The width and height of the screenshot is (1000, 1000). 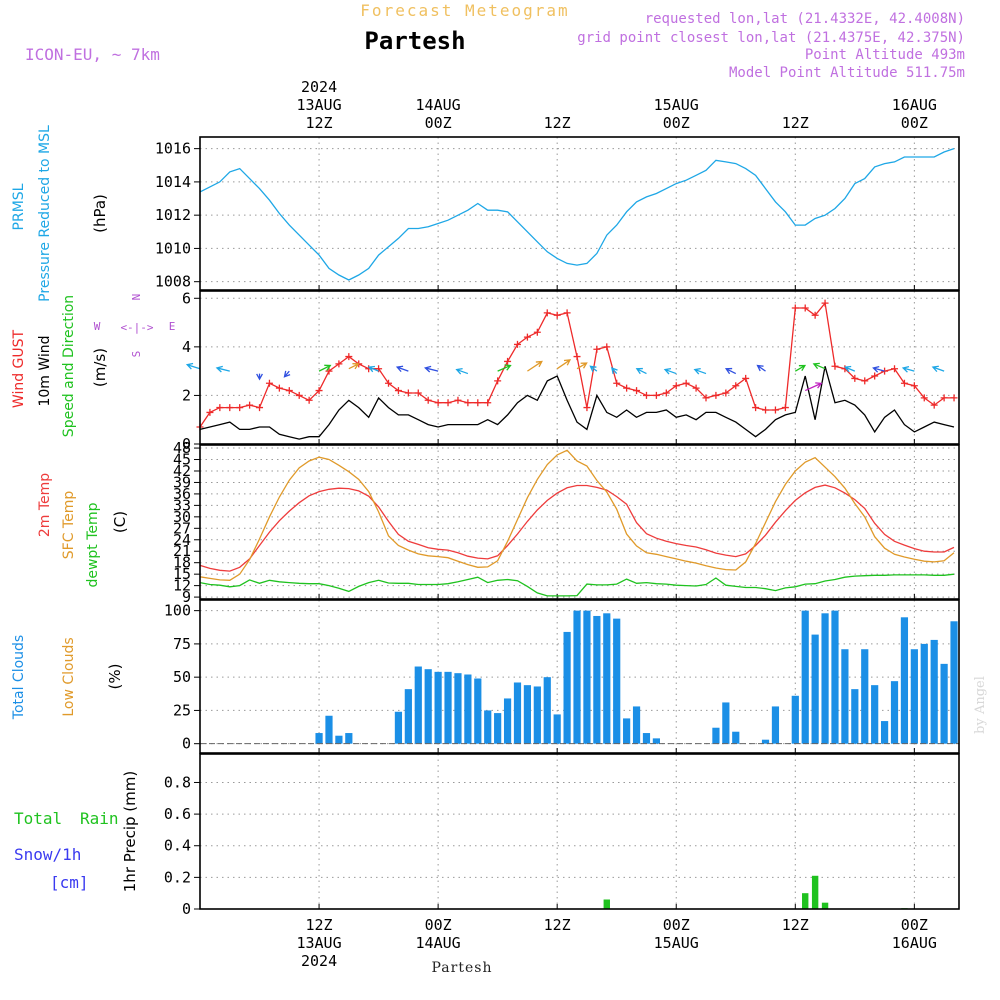 I want to click on series-sfc-temp, so click(x=577, y=515).